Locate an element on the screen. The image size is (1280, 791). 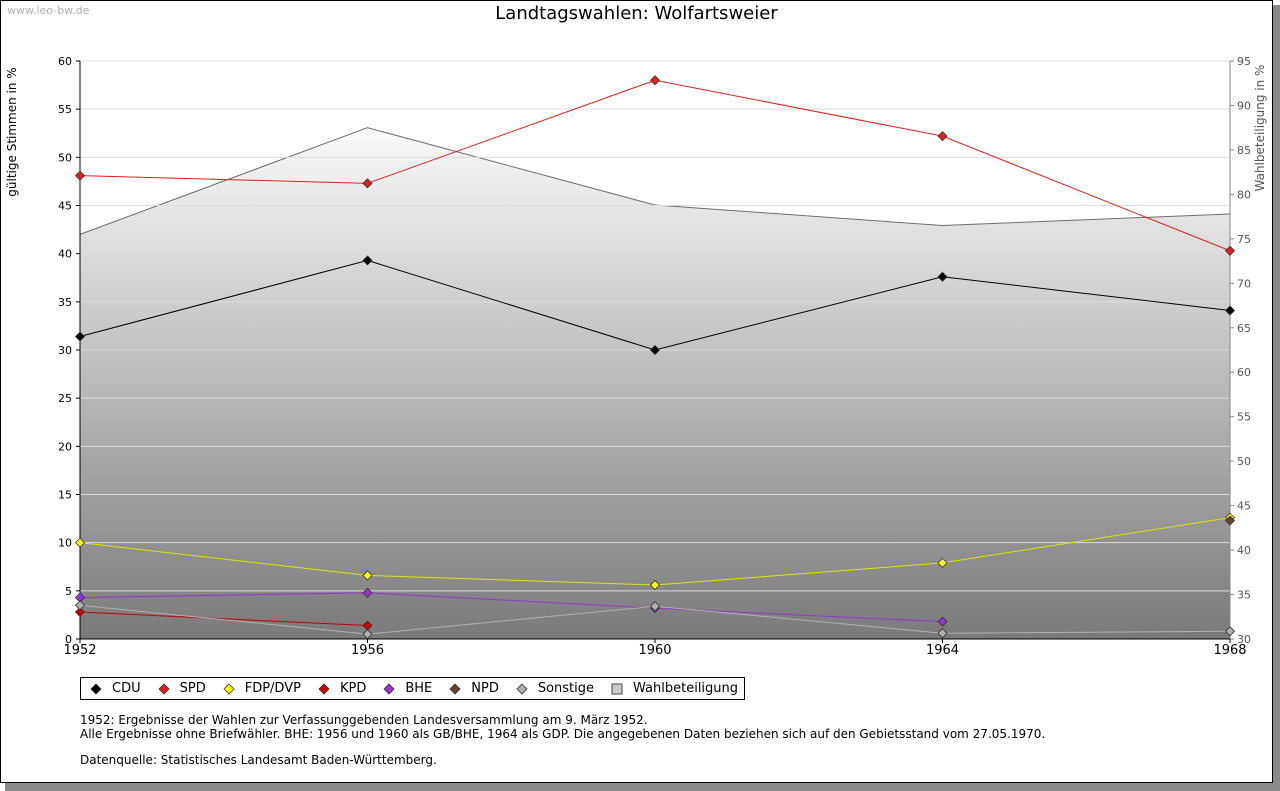
x-tick-label: 1960 is located at coordinates (654, 650).